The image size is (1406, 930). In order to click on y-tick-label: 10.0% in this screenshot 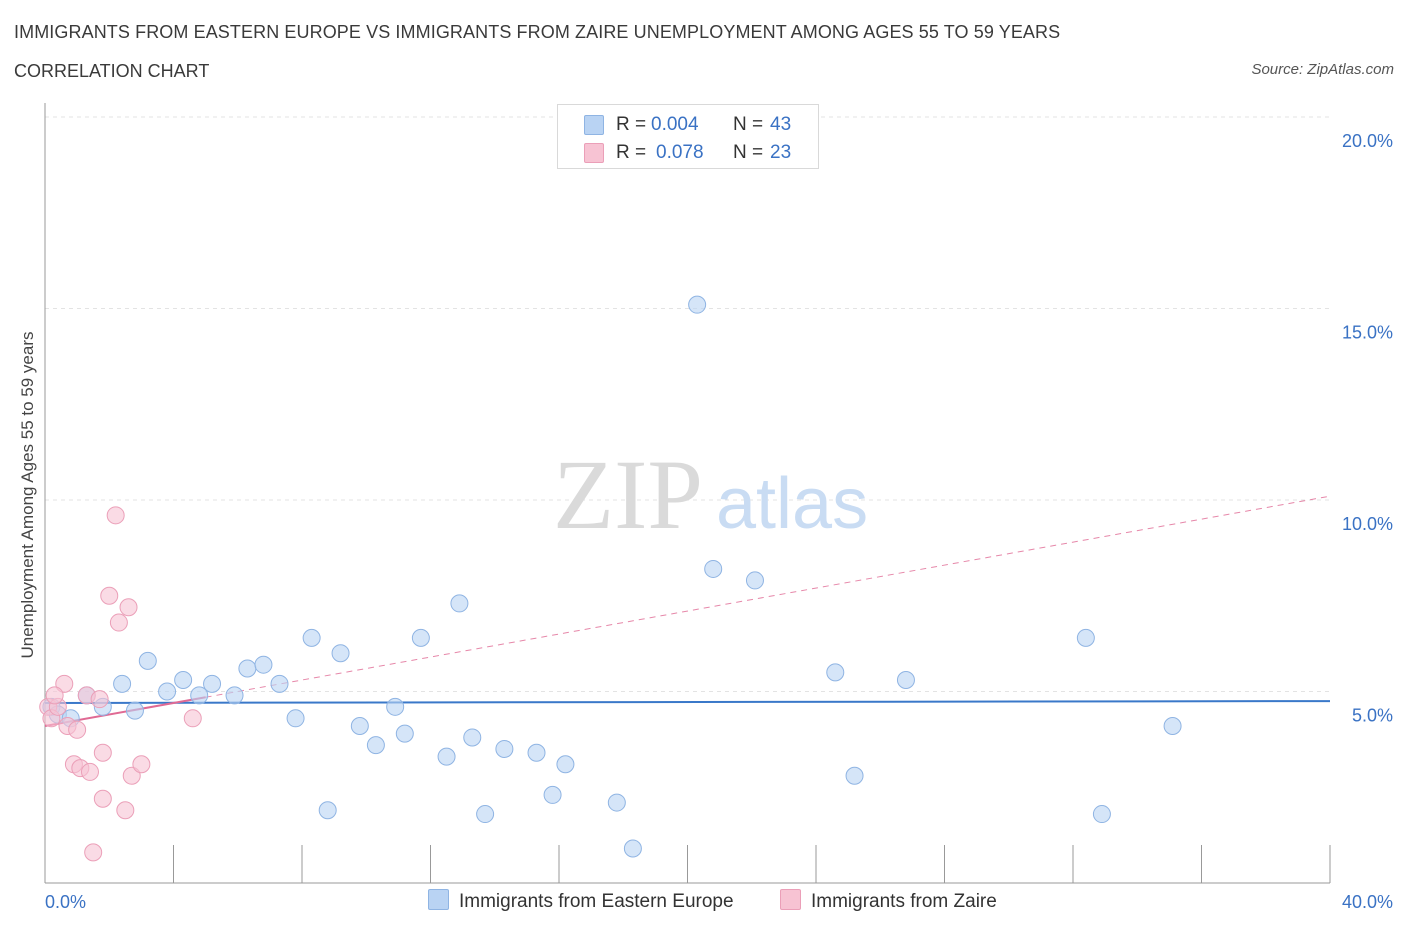, I will do `click(1367, 524)`.